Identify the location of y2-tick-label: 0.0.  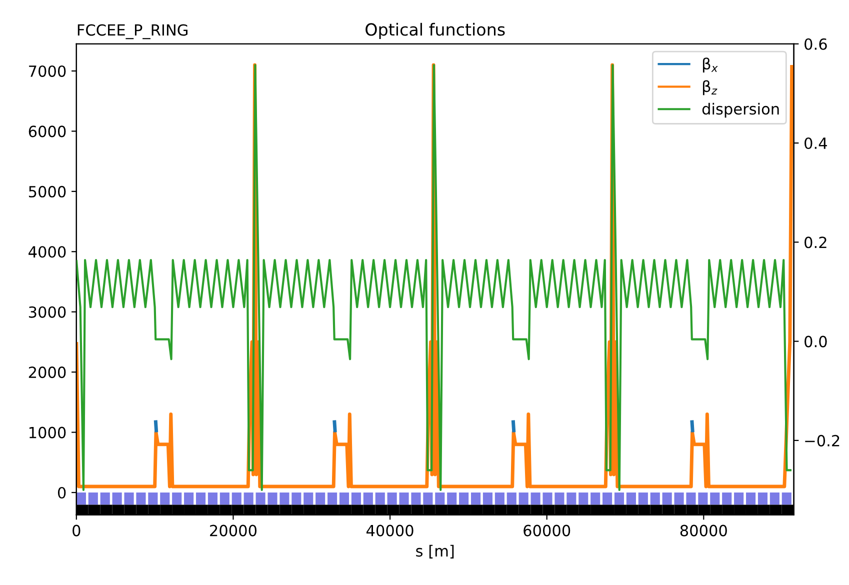
(815, 342).